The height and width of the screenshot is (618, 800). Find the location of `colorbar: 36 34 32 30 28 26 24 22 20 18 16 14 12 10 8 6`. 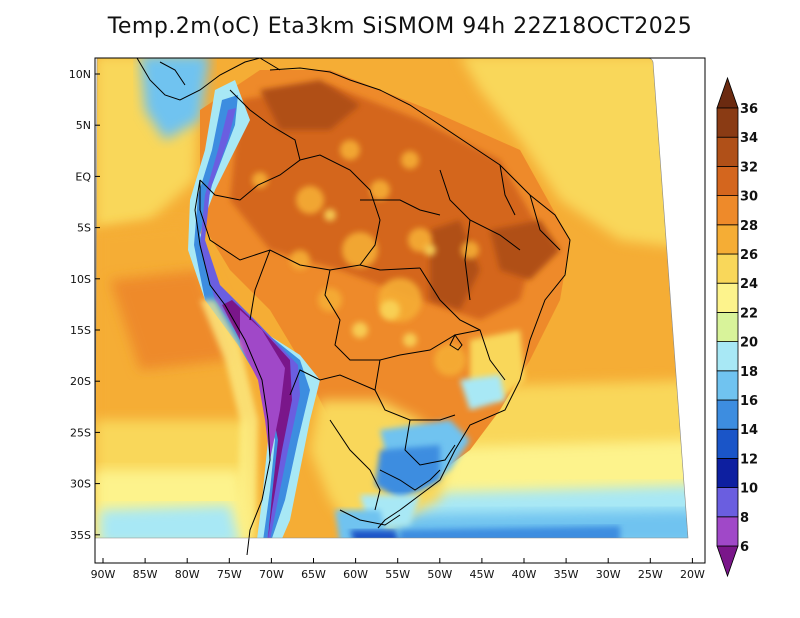

colorbar: 36 34 32 30 28 26 24 22 20 18 16 14 12 10 8 6 is located at coordinates (737, 327).